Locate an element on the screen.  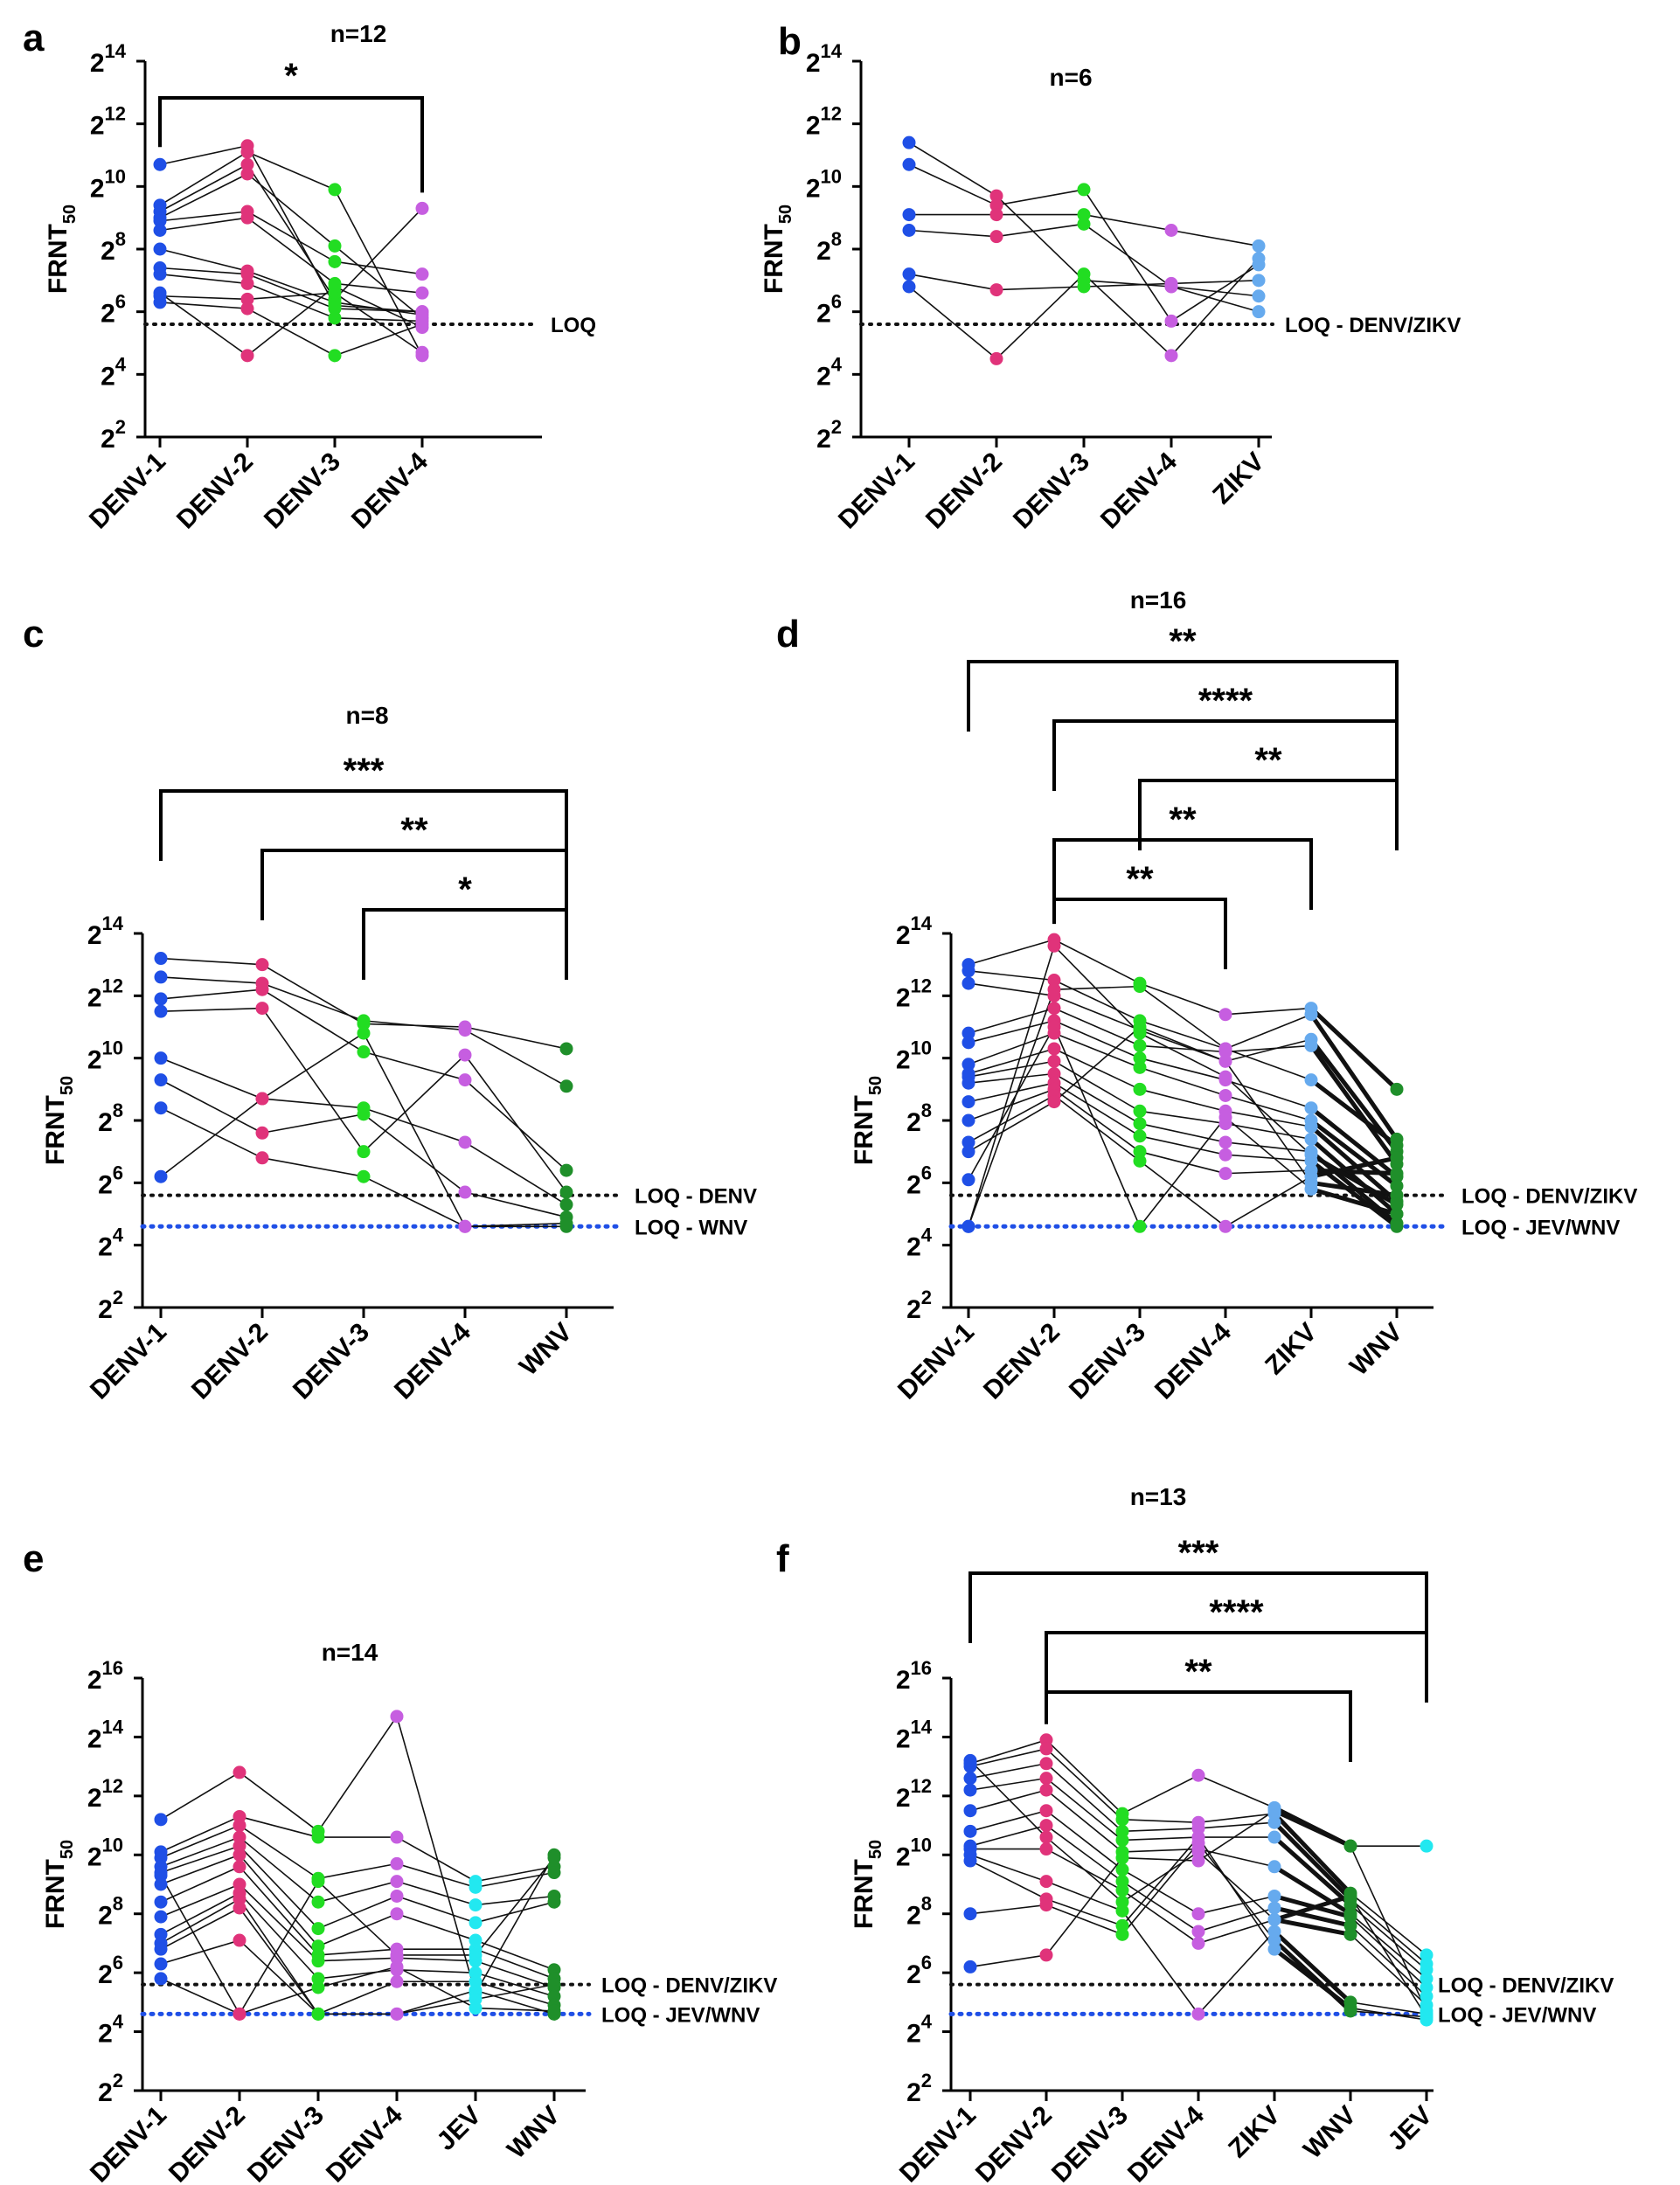
y-tick-label: 214 is located at coordinates (824, 59).